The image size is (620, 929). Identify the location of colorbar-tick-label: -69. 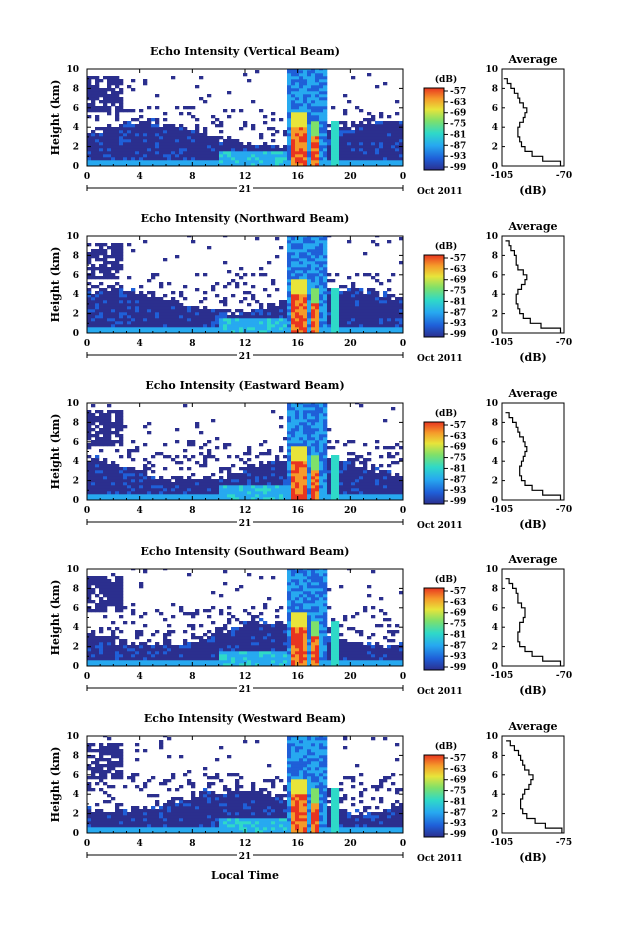
(458, 281).